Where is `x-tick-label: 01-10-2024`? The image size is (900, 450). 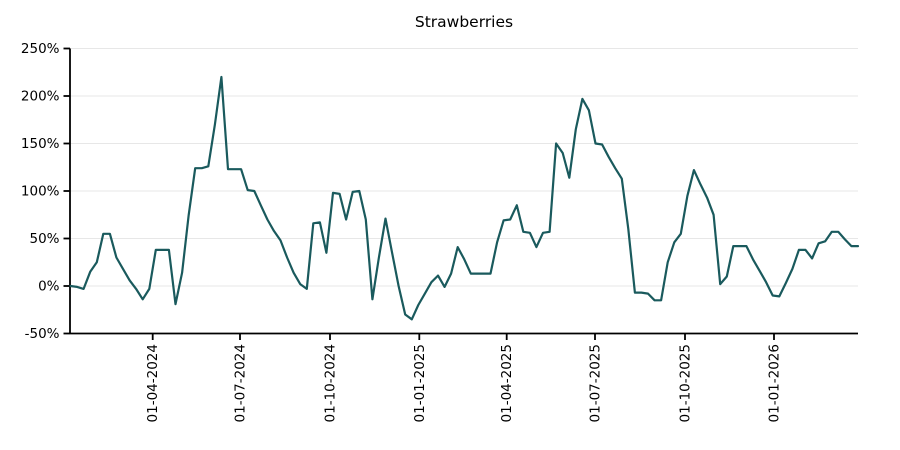 x-tick-label: 01-10-2024 is located at coordinates (331, 383).